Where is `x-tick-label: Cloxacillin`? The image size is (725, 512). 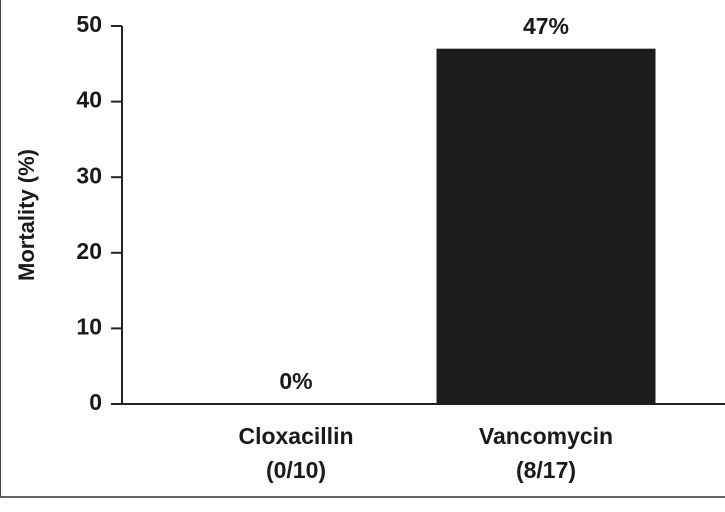 x-tick-label: Cloxacillin is located at coordinates (295, 436).